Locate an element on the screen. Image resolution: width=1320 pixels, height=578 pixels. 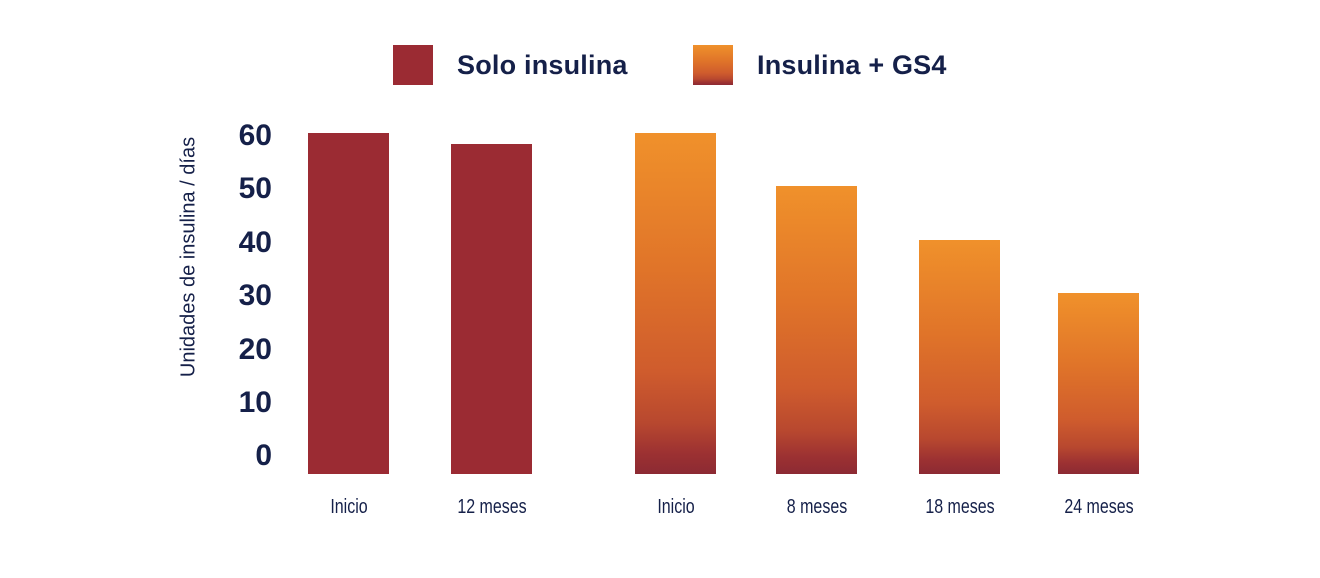
legend-label-insulina-gs4: Insulina + GS4 is located at coordinates (852, 64).